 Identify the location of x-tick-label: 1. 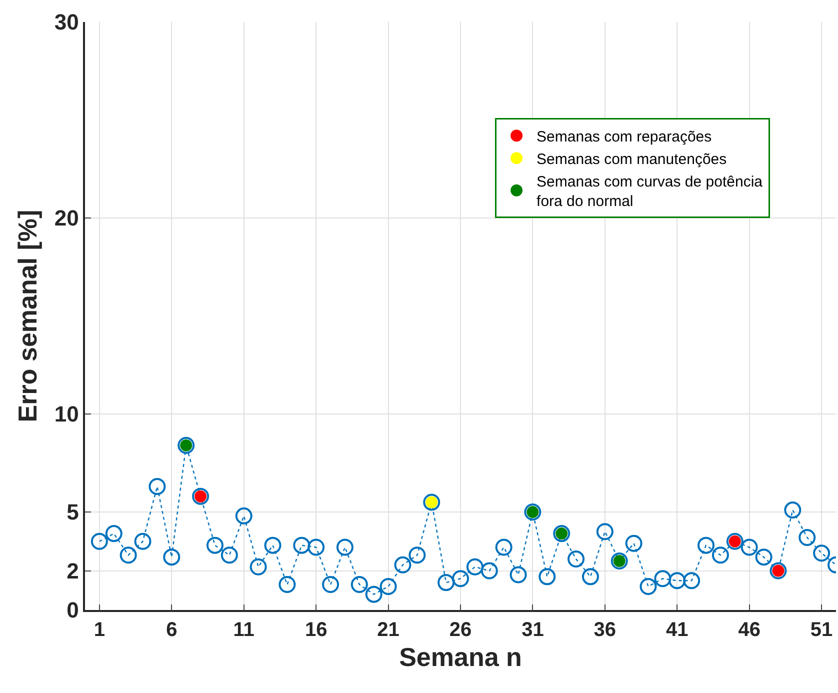
(100, 629).